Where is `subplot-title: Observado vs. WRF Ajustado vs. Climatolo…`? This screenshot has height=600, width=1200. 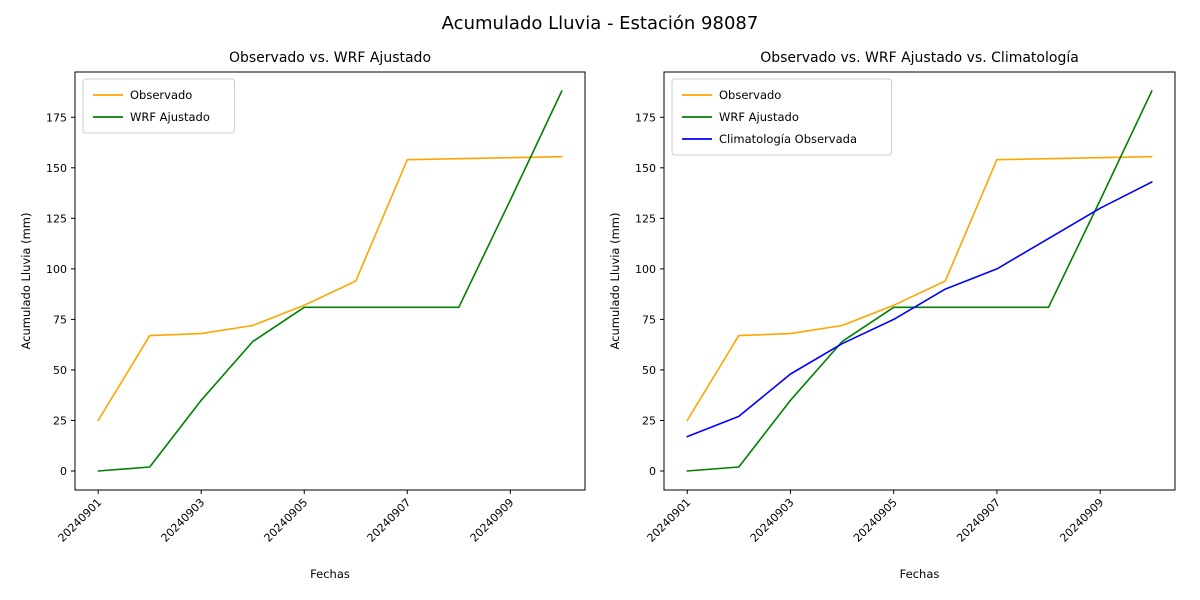 subplot-title: Observado vs. WRF Ajustado vs. Climatolo… is located at coordinates (919, 58).